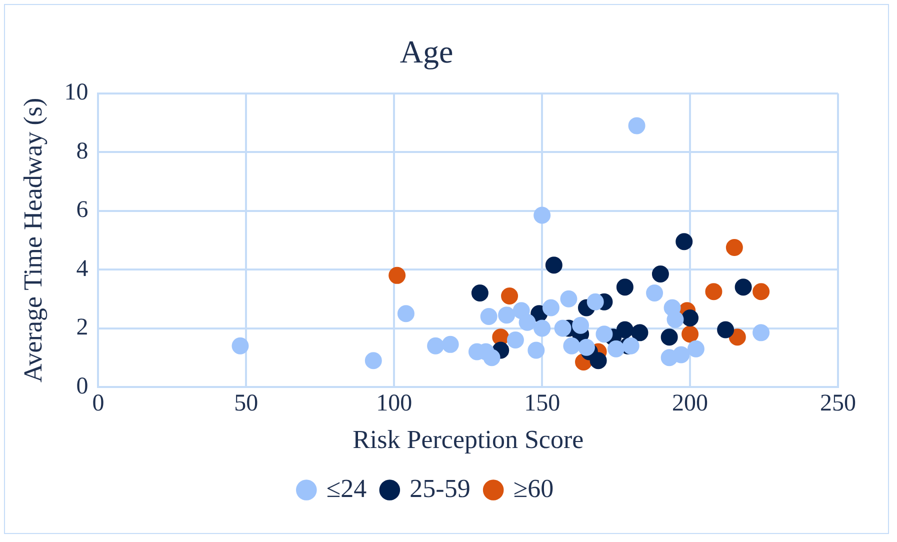 This screenshot has height=542, width=897. I want to click on x-axis-title: Risk Perception Score, so click(468, 439).